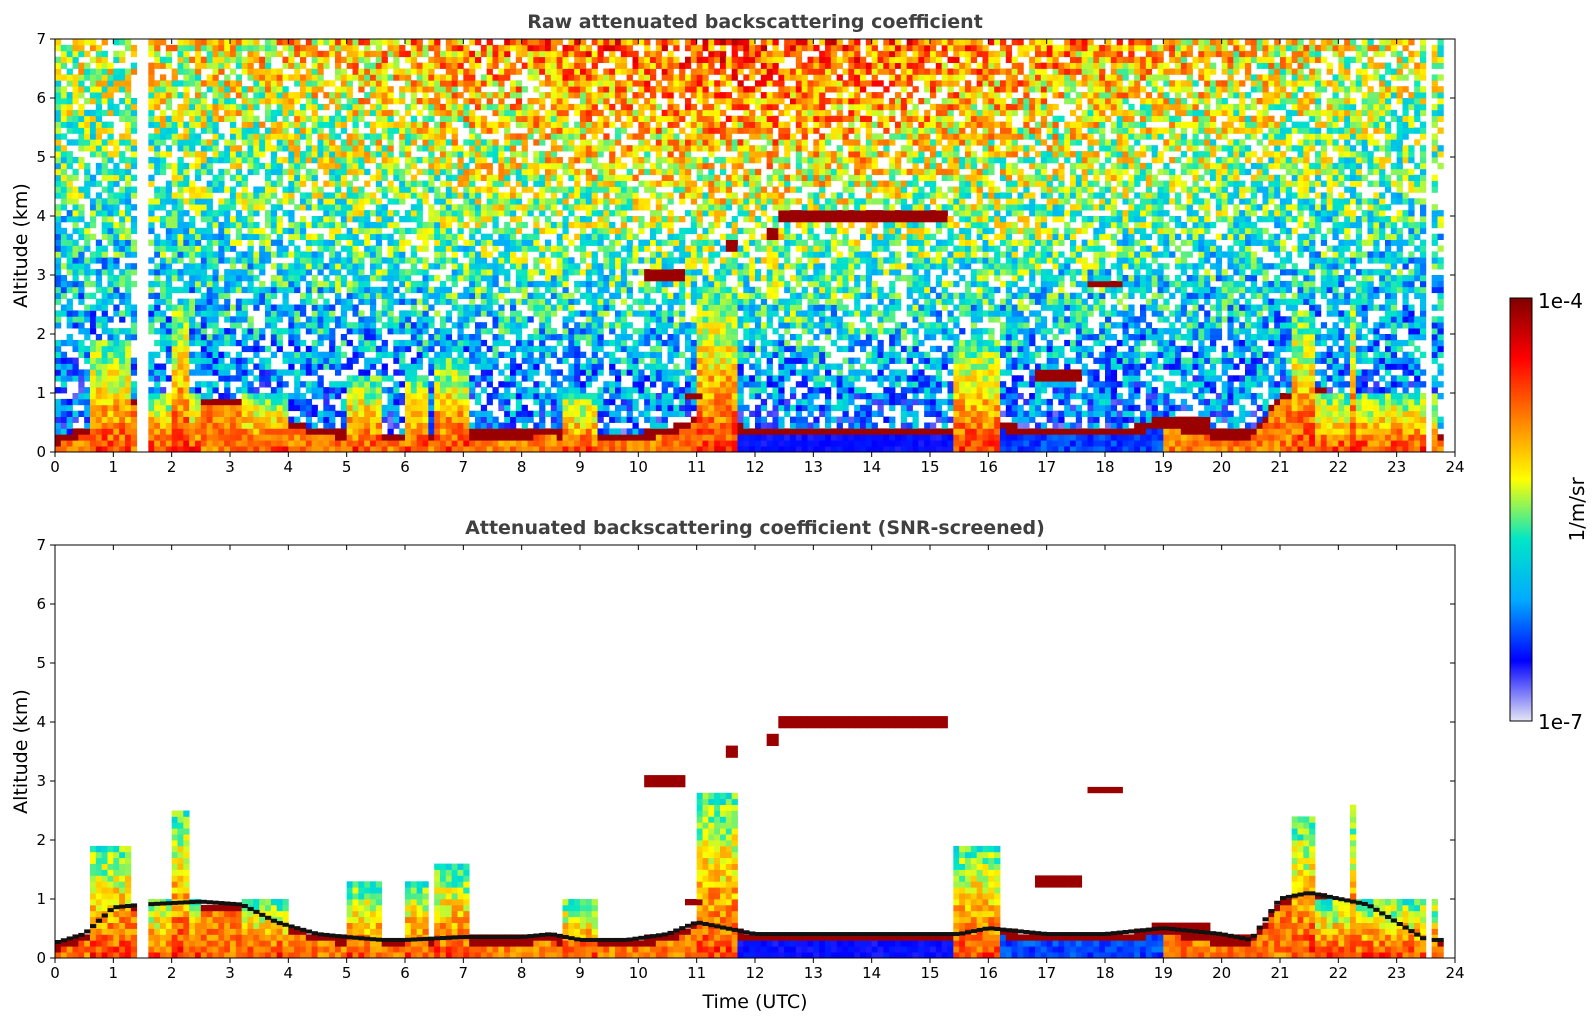 The image size is (1595, 1020). What do you see at coordinates (1549, 511) in the screenshot?
I see `colorbar: 1e-4 1e-7 1/m/sr` at bounding box center [1549, 511].